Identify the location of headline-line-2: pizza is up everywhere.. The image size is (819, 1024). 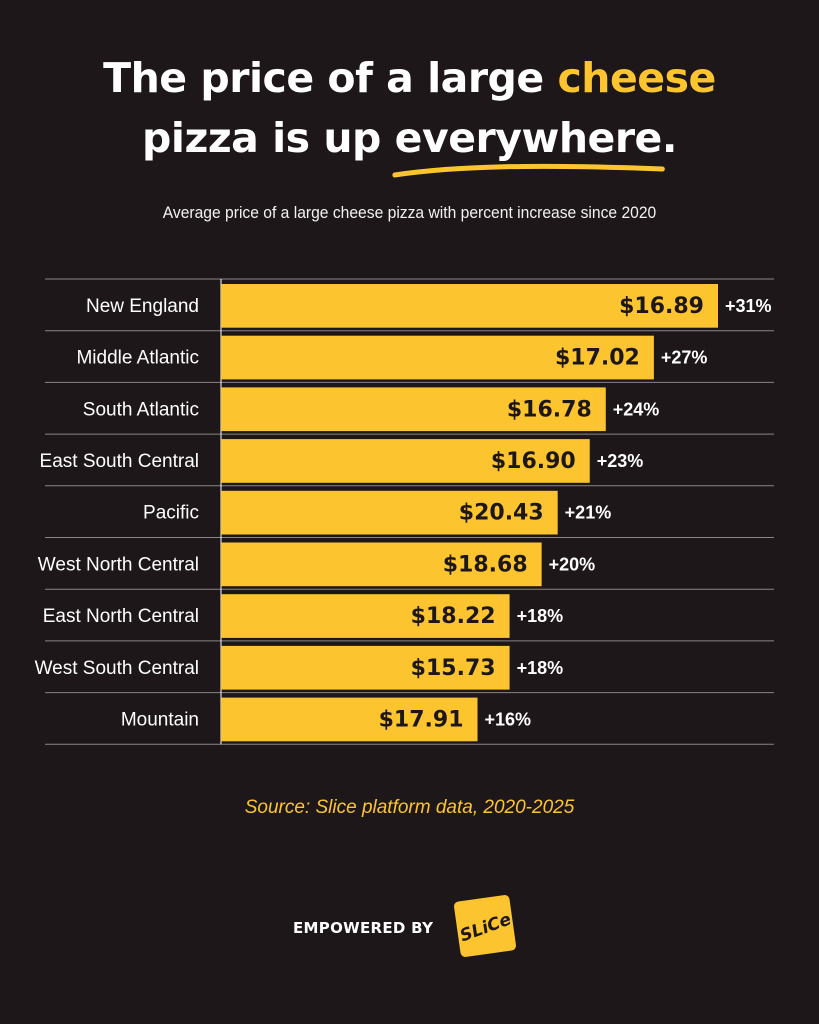
(409, 143).